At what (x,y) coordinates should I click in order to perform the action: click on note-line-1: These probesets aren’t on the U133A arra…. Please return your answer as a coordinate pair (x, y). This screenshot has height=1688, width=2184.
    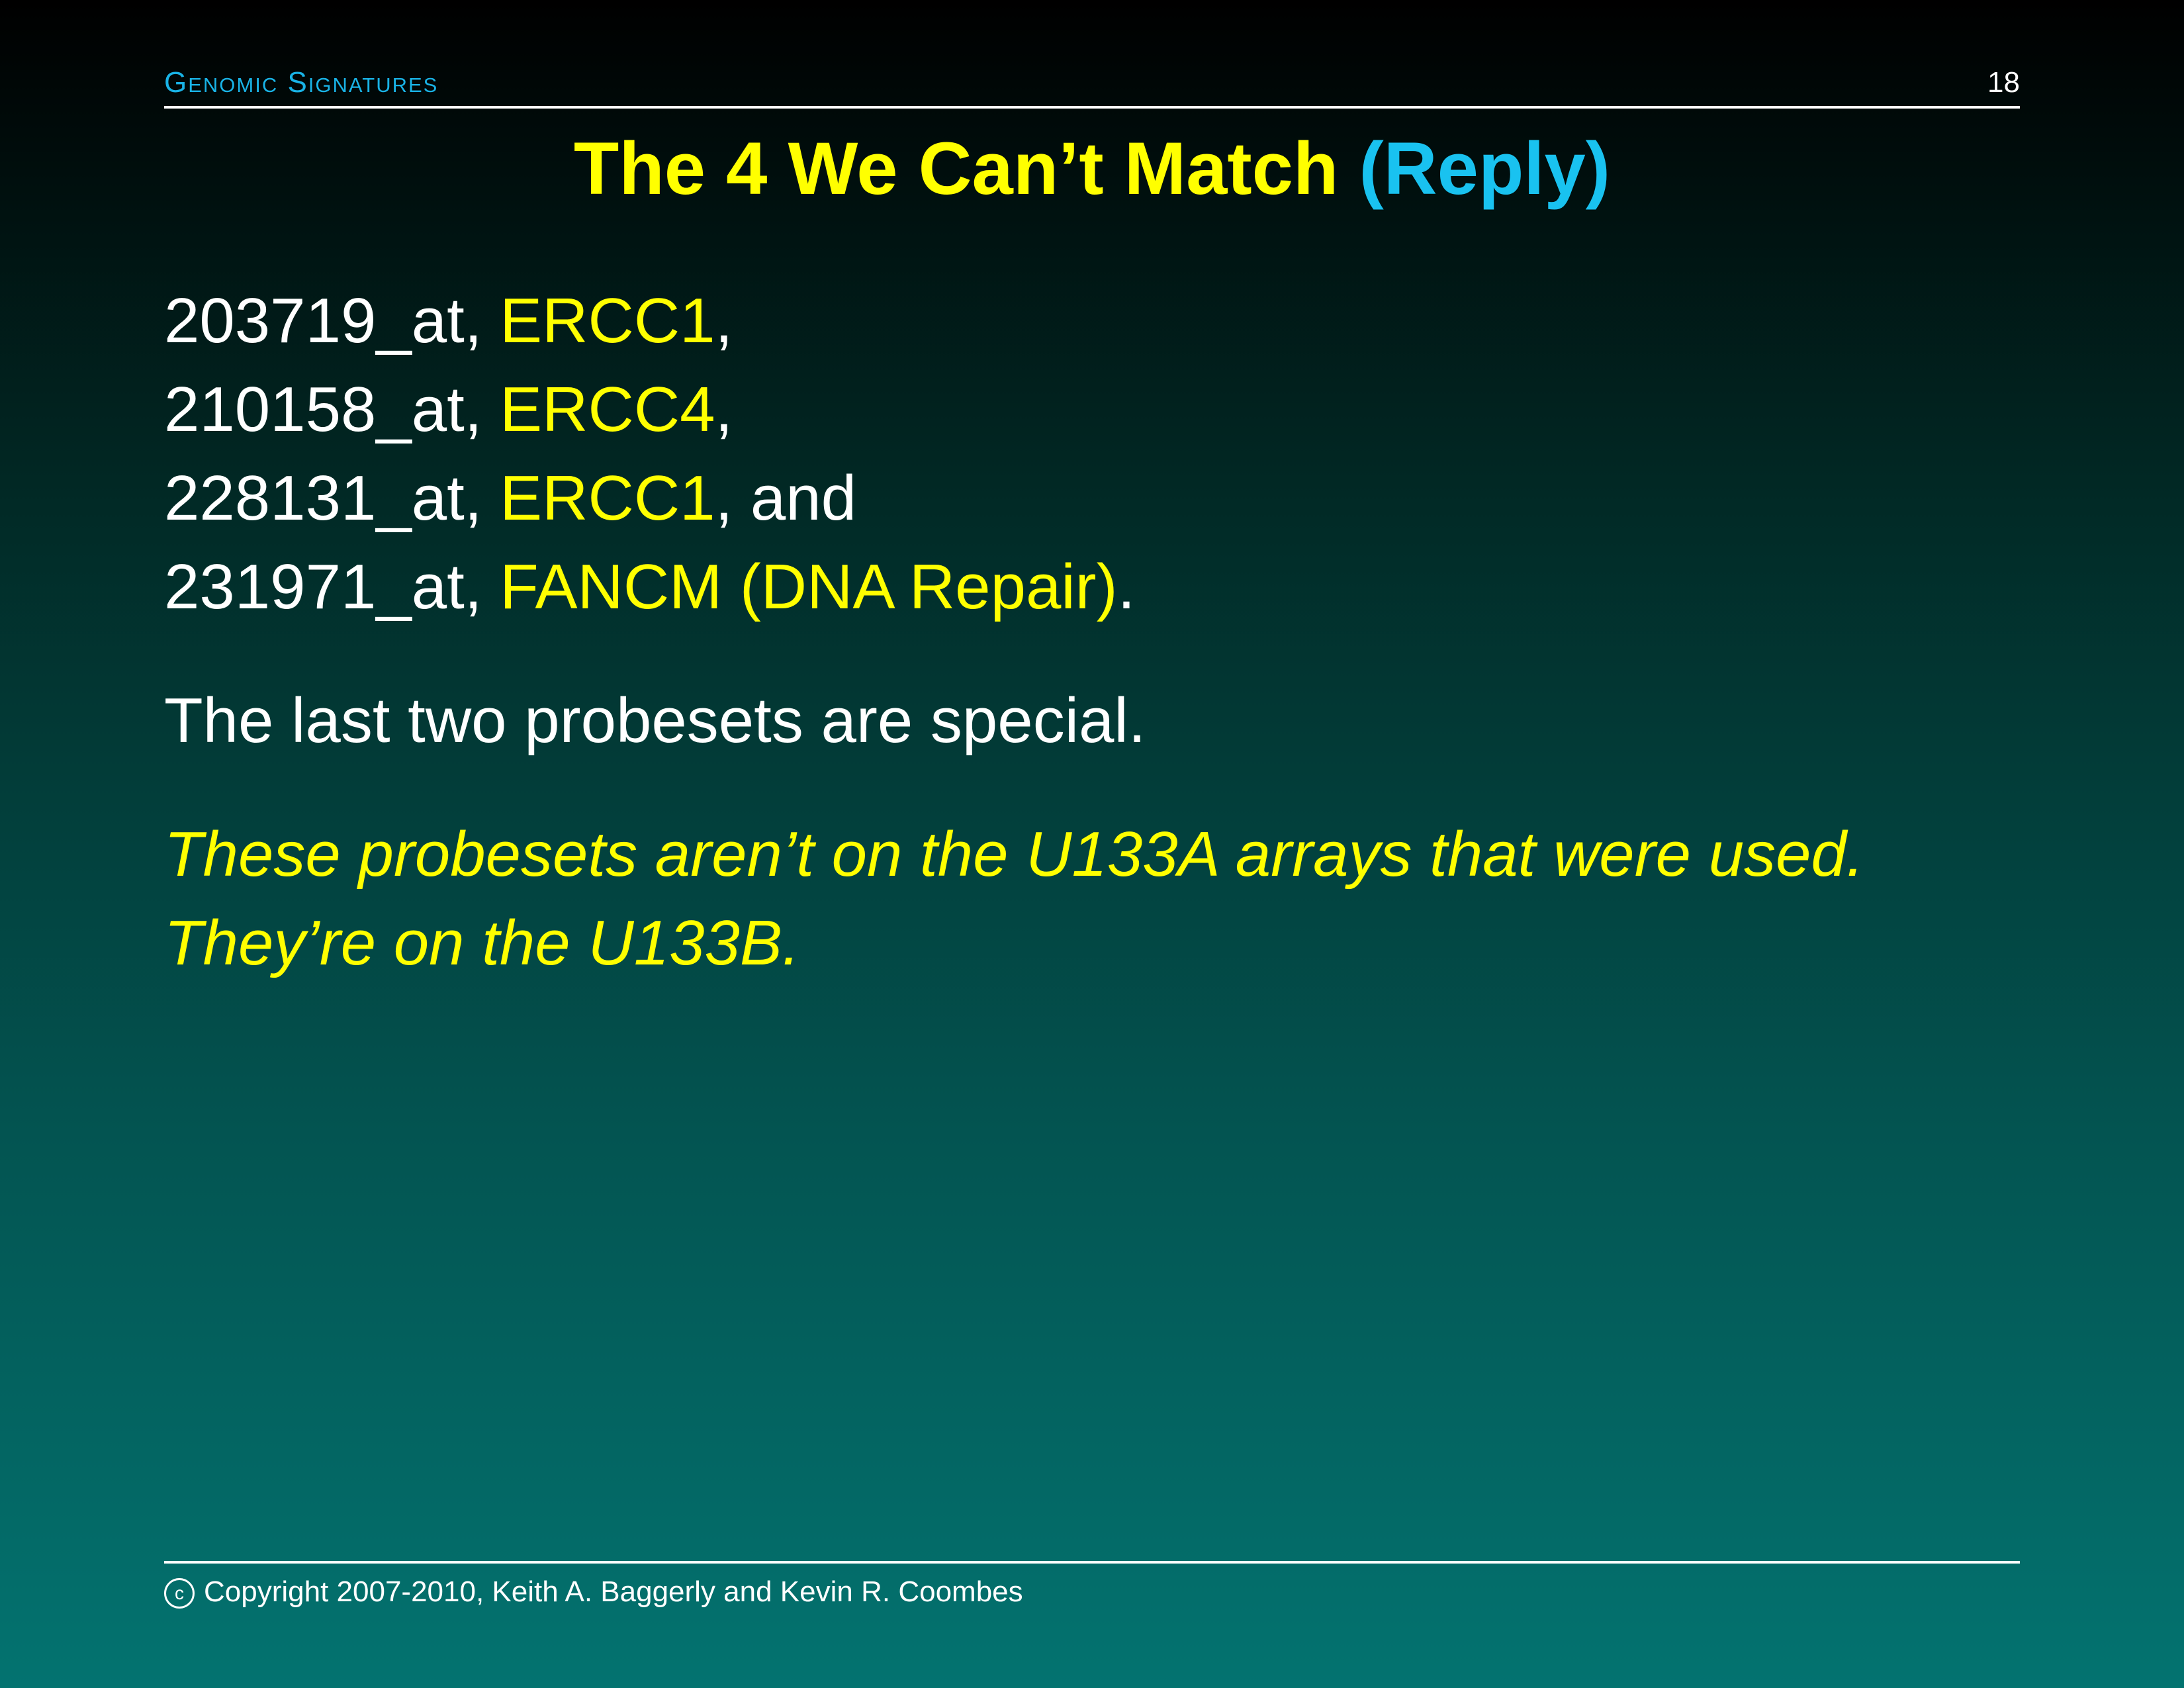
    Looking at the image, I should click on (1014, 854).